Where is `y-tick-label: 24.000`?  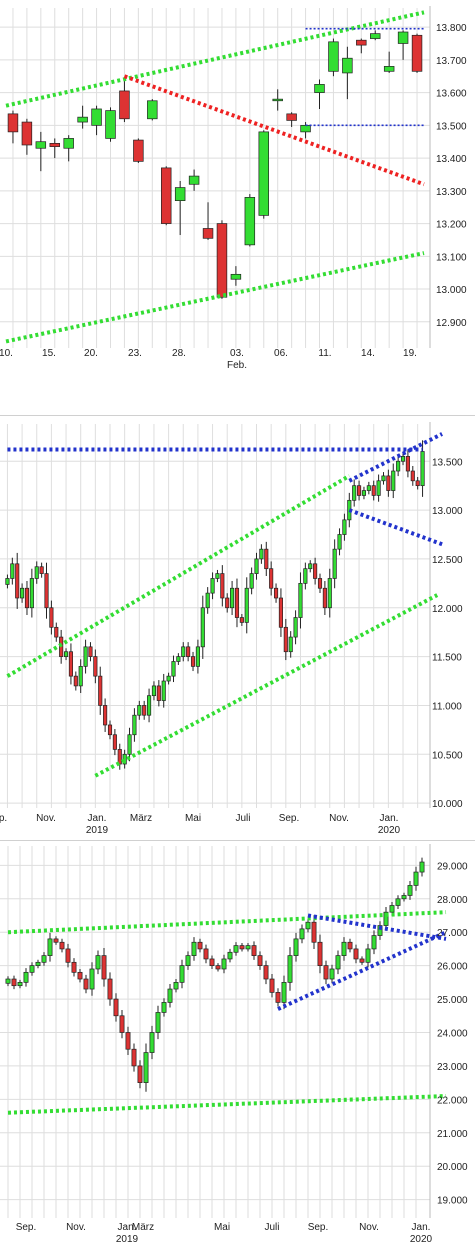 y-tick-label: 24.000 is located at coordinates (452, 1033).